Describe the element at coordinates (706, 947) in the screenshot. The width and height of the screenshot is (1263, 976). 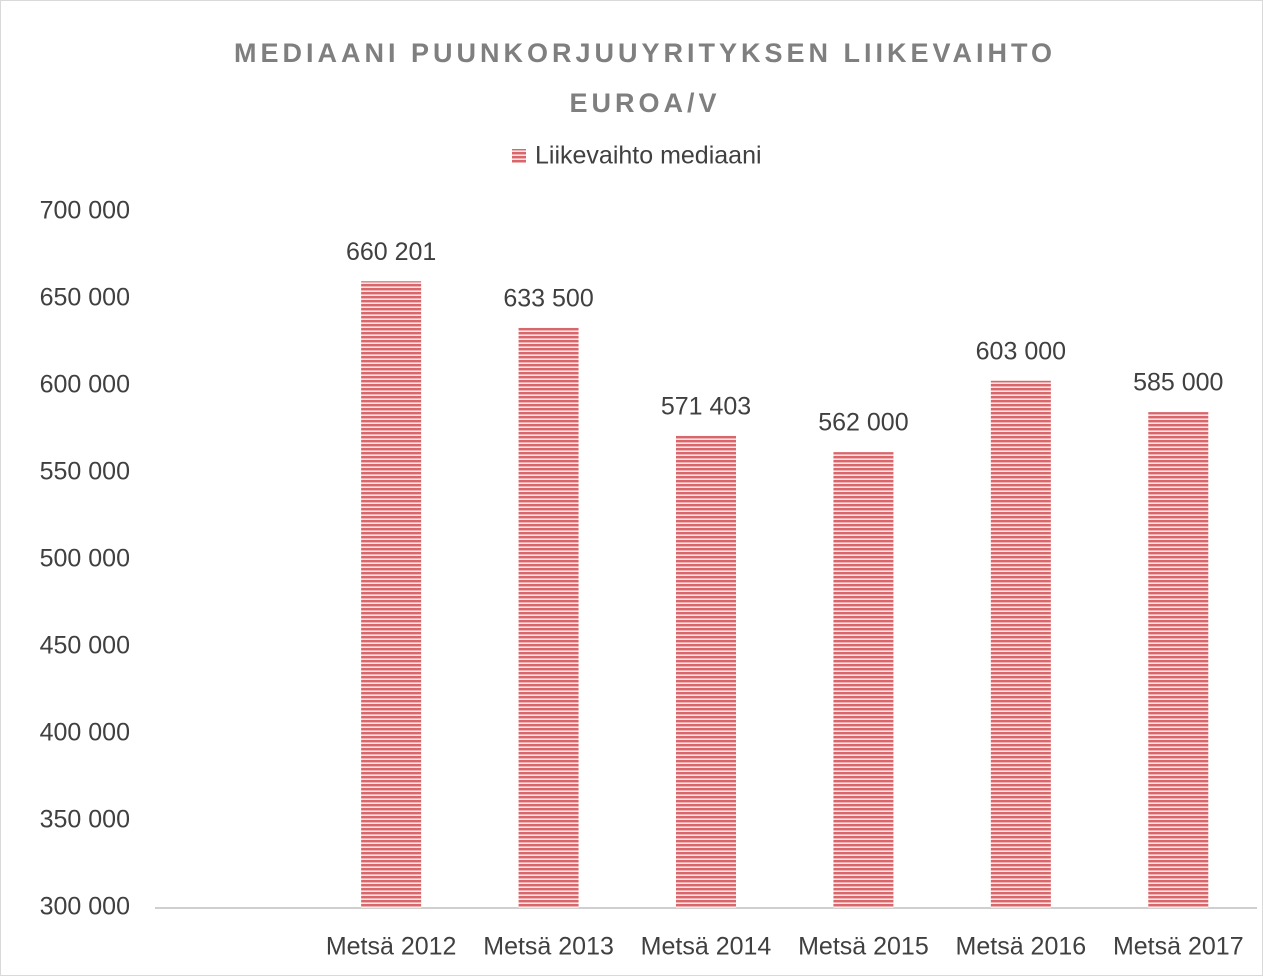
I see `x-tick-label: Metsä 2014` at that location.